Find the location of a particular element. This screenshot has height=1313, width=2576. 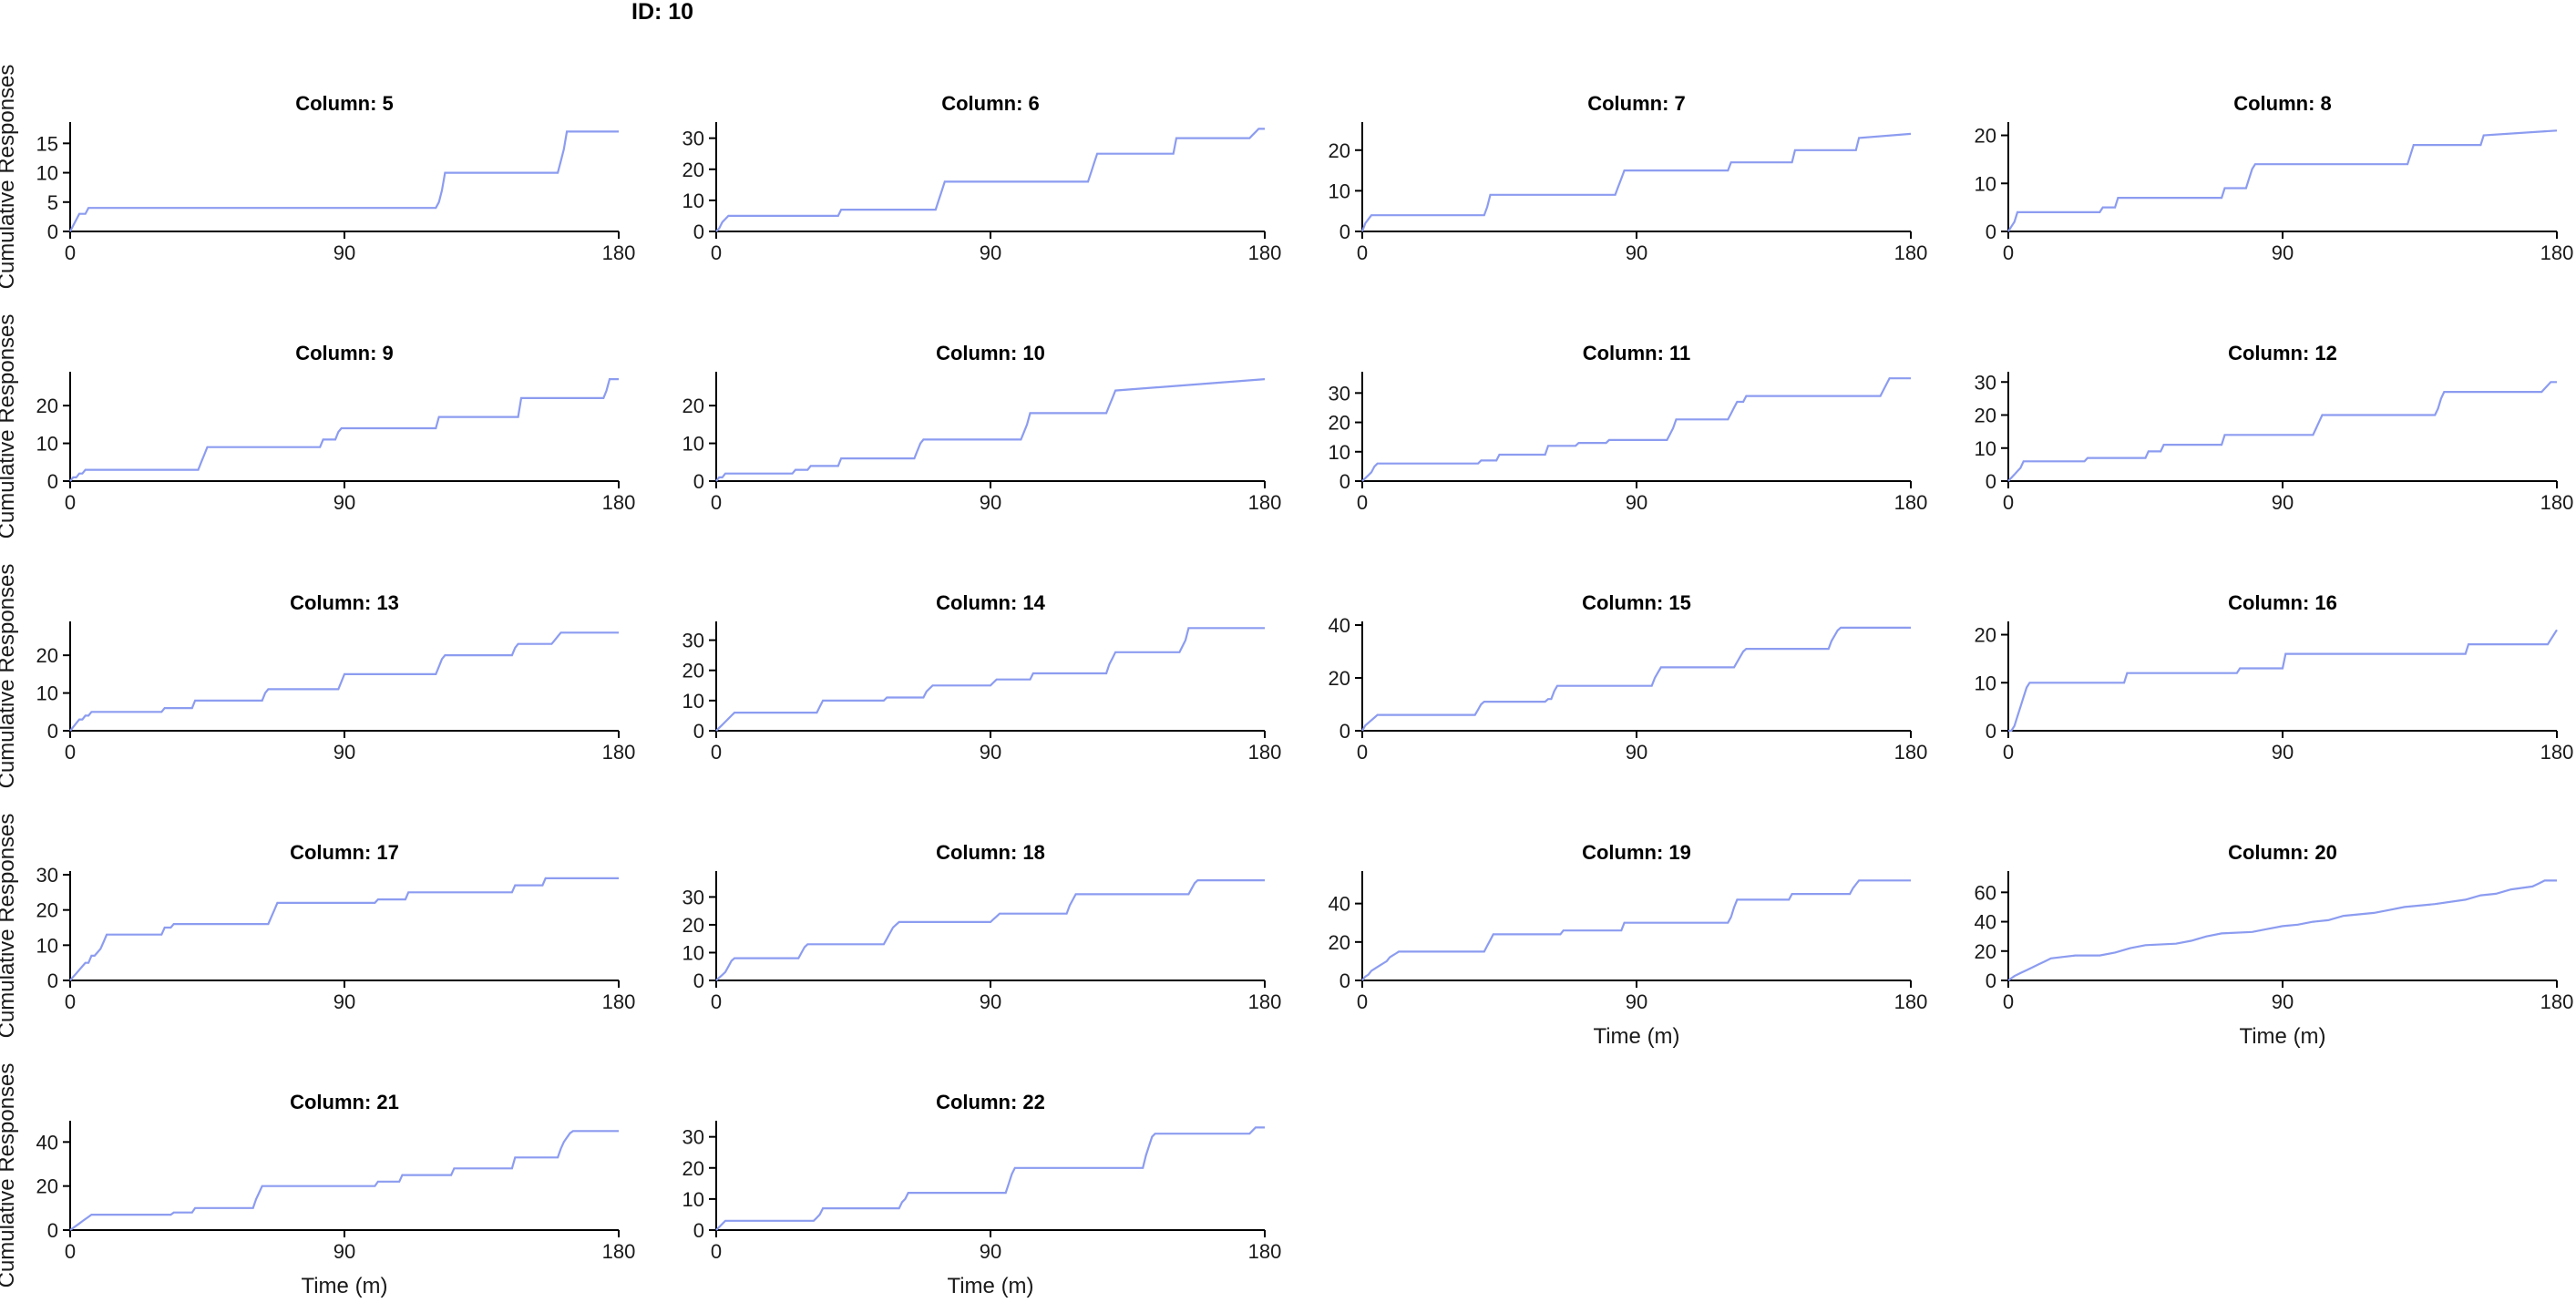

chart-panel: Column: 14 0 90 180 0 10 20 30 is located at coordinates (982, 677).